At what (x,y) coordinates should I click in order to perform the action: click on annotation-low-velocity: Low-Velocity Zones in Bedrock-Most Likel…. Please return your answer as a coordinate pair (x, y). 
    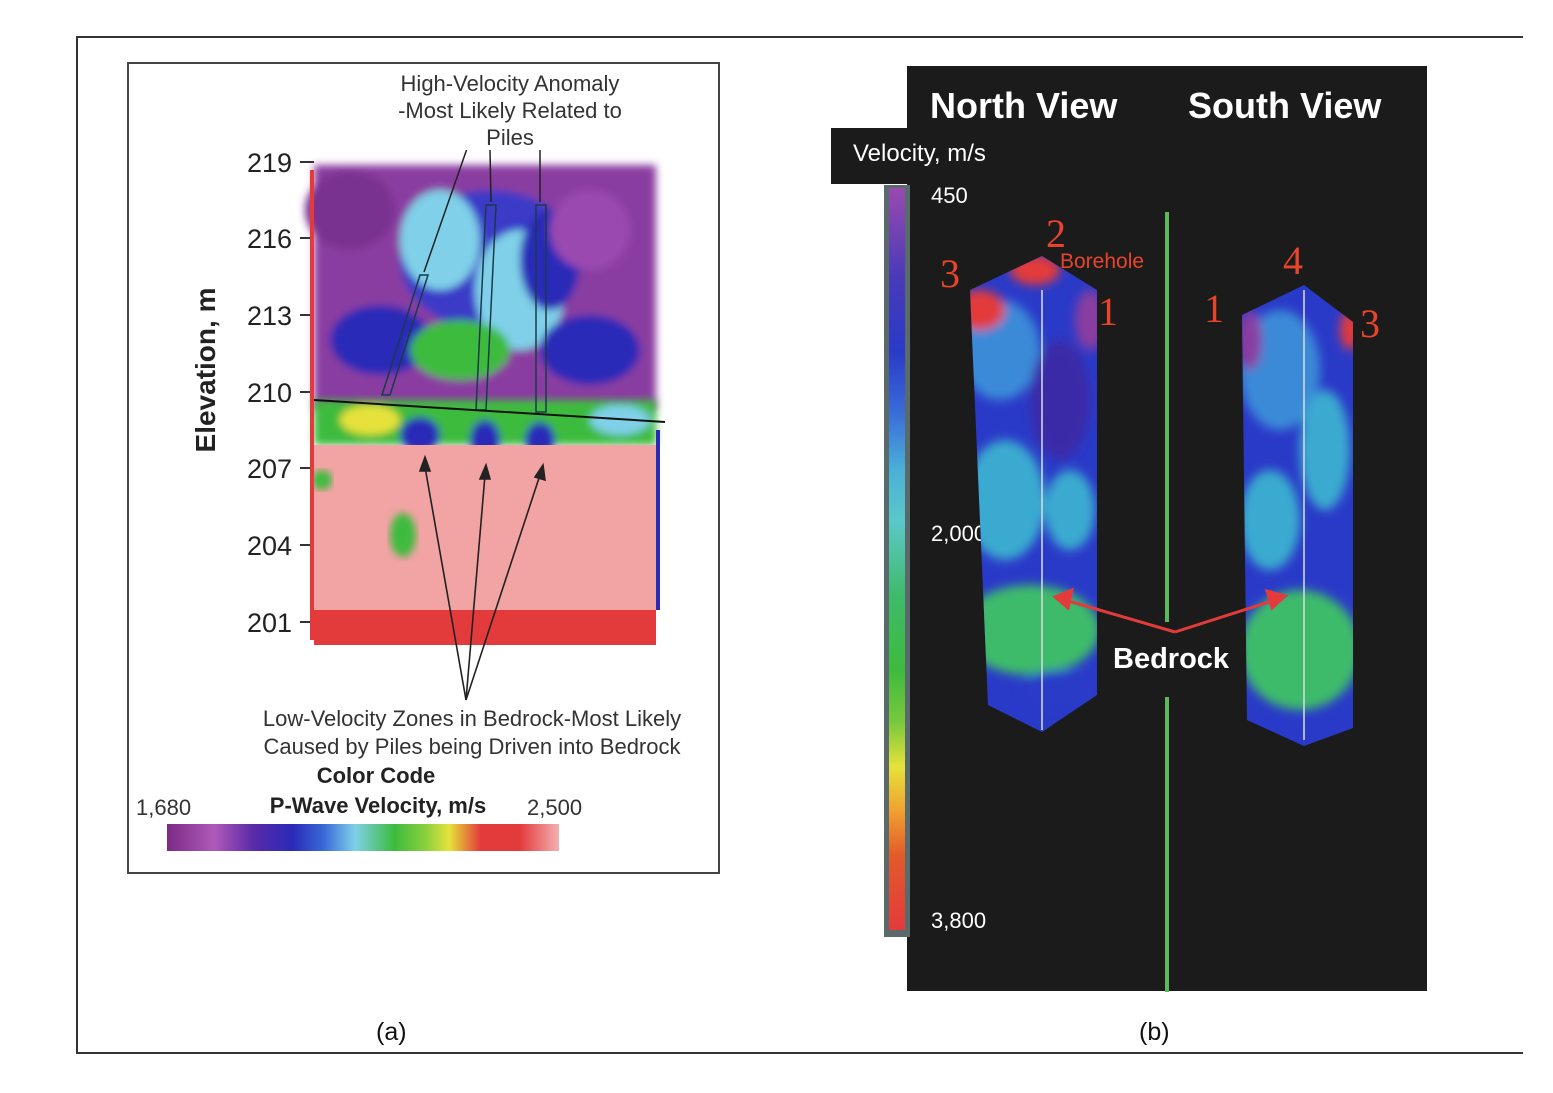
    Looking at the image, I should click on (472, 733).